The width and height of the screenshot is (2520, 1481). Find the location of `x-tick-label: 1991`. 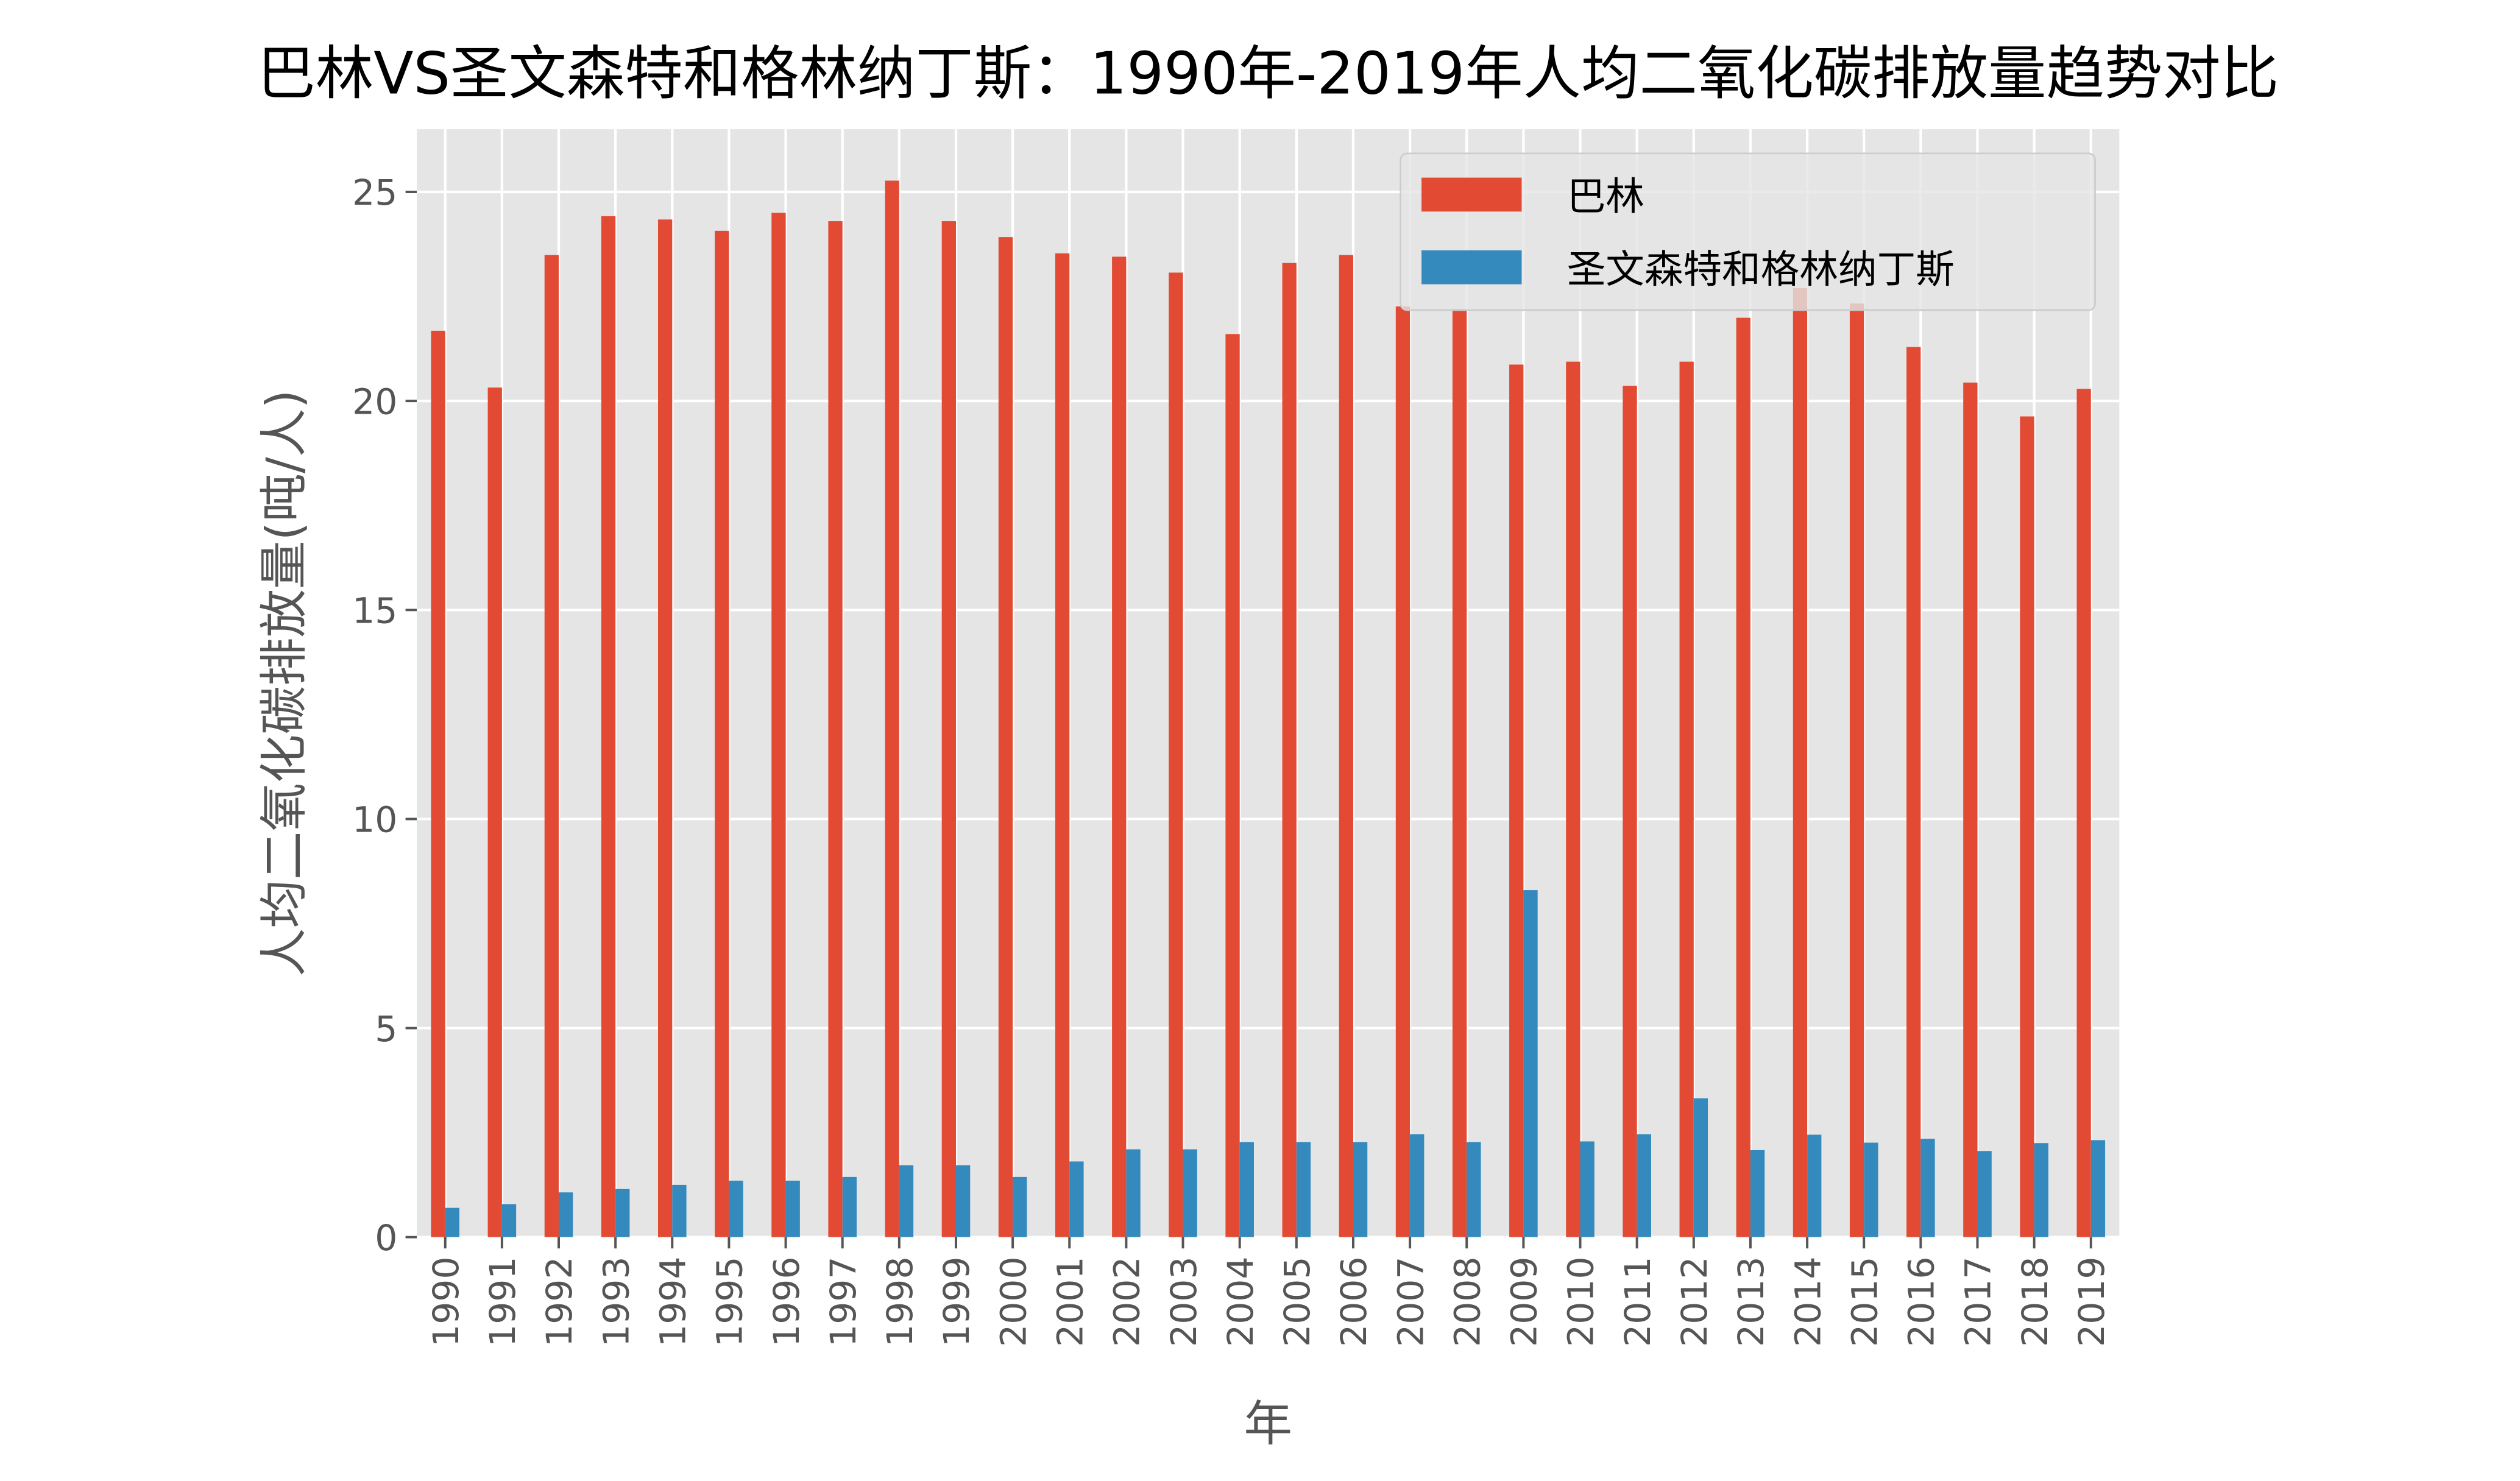

x-tick-label: 1991 is located at coordinates (502, 1302).